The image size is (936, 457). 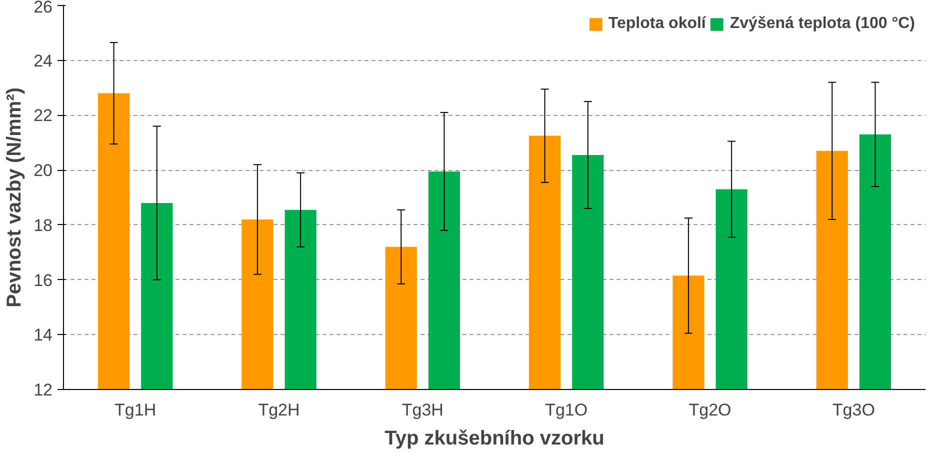 What do you see at coordinates (657, 24) in the screenshot?
I see `legend-label: Teplota okolí` at bounding box center [657, 24].